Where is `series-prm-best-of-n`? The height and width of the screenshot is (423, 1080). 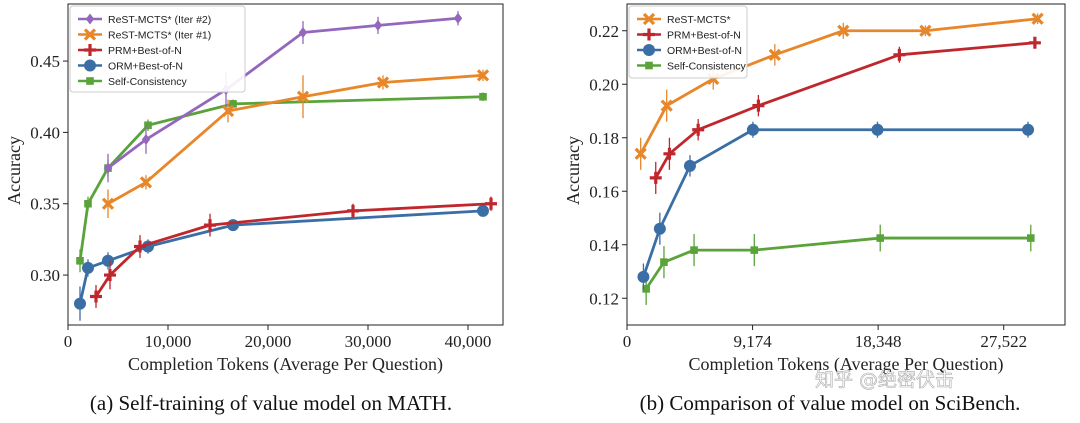
series-prm-best-of-n is located at coordinates (293, 252).